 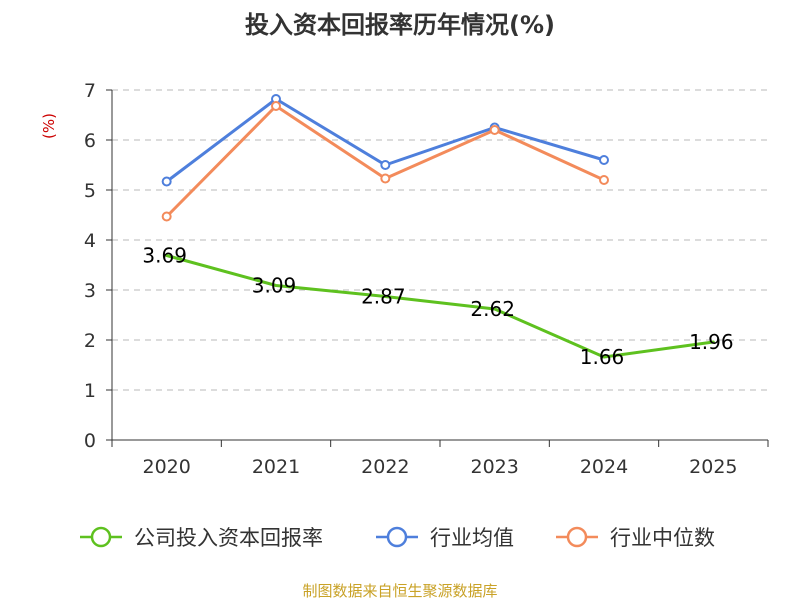 What do you see at coordinates (166, 216) in the screenshot?
I see `point-s2-2020` at bounding box center [166, 216].